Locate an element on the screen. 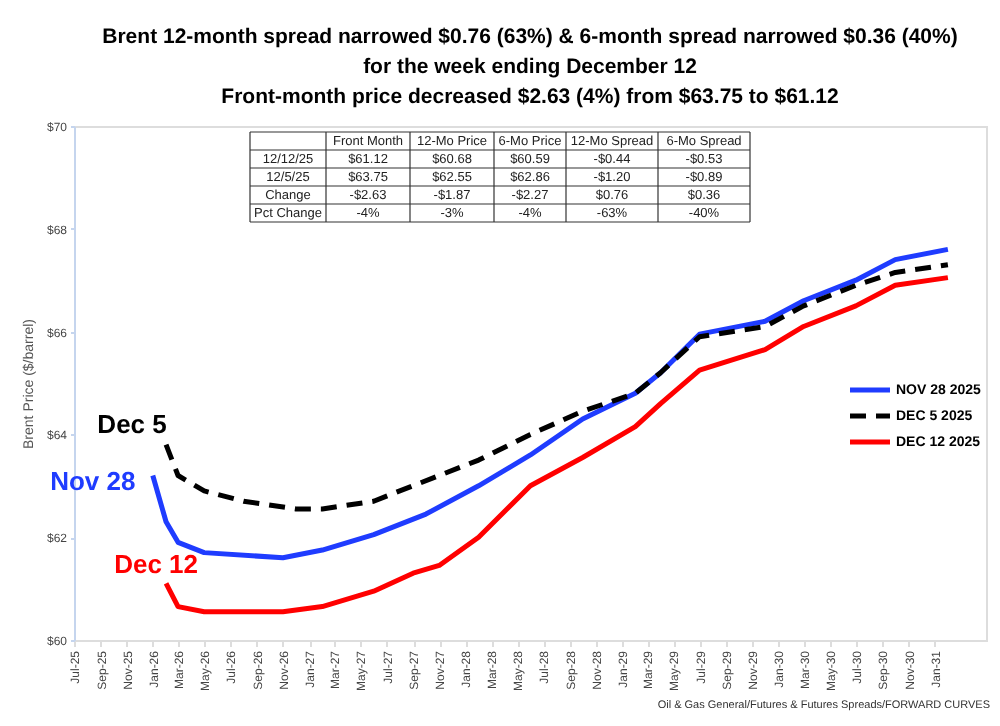 This screenshot has width=1000, height=726. text: for the week ending December 12 is located at coordinates (530, 67).